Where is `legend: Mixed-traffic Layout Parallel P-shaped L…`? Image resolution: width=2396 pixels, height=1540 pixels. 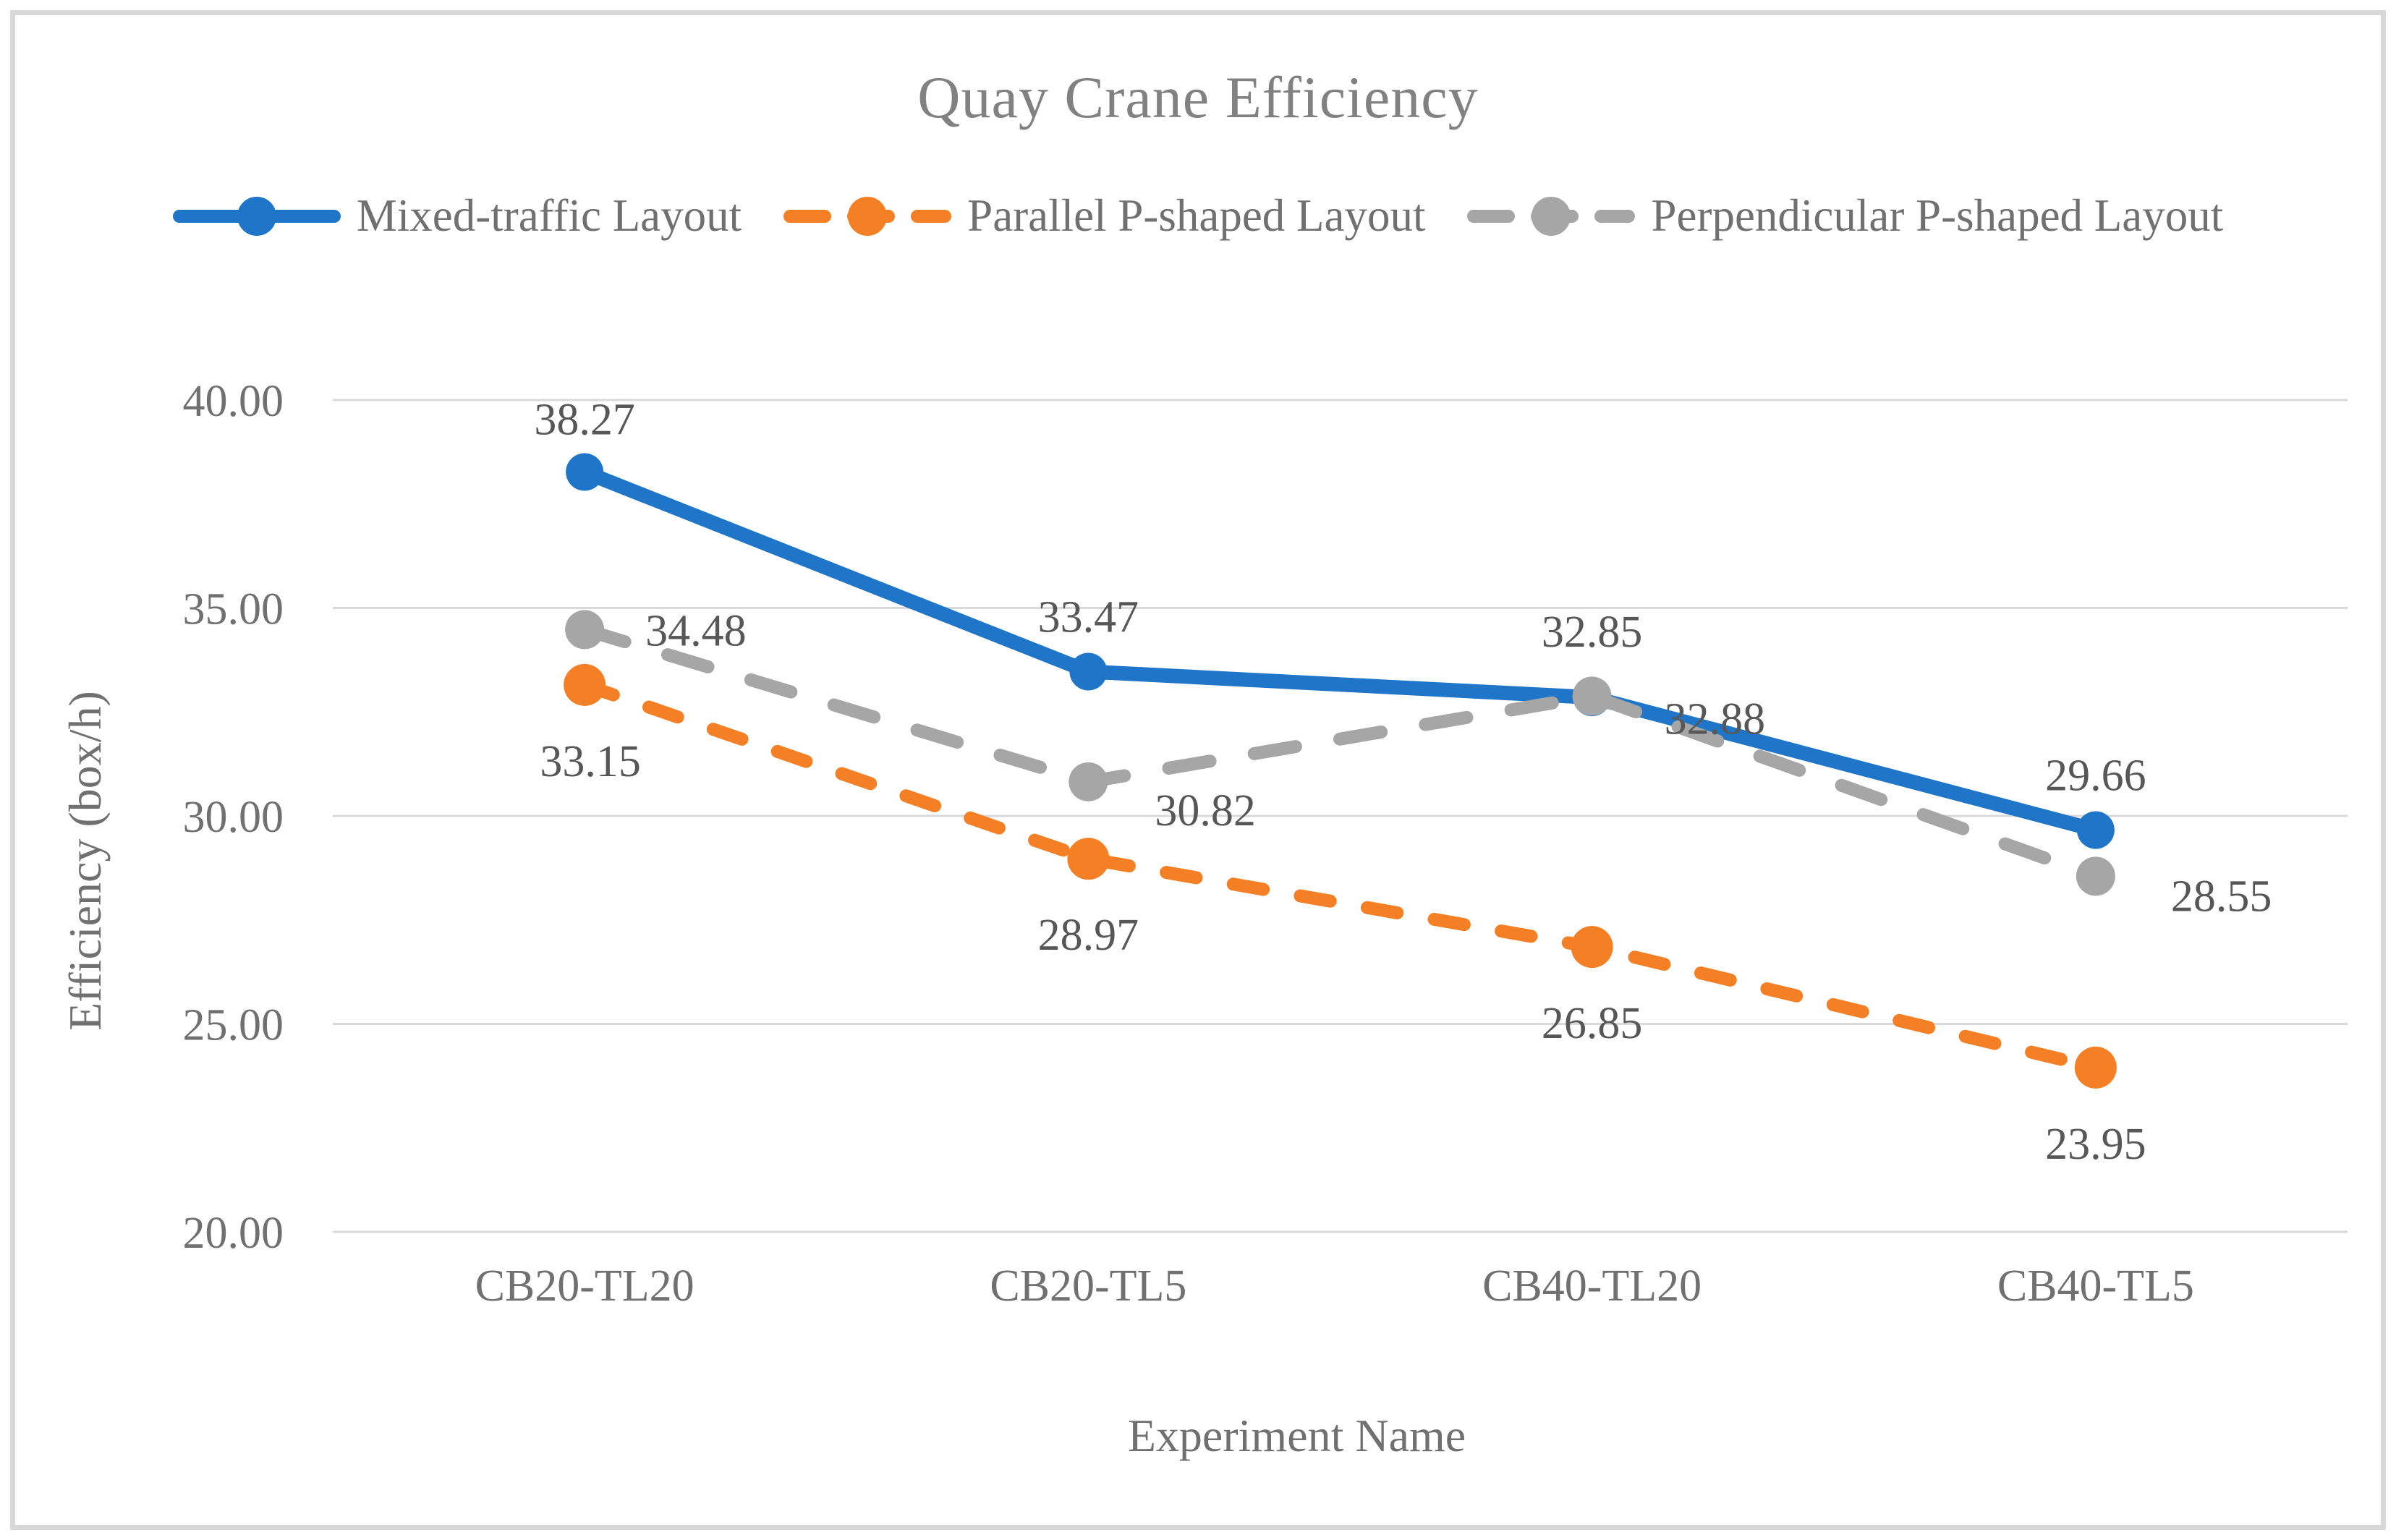
legend: Mixed-traffic Layout Parallel P-shaped L… is located at coordinates (1198, 216).